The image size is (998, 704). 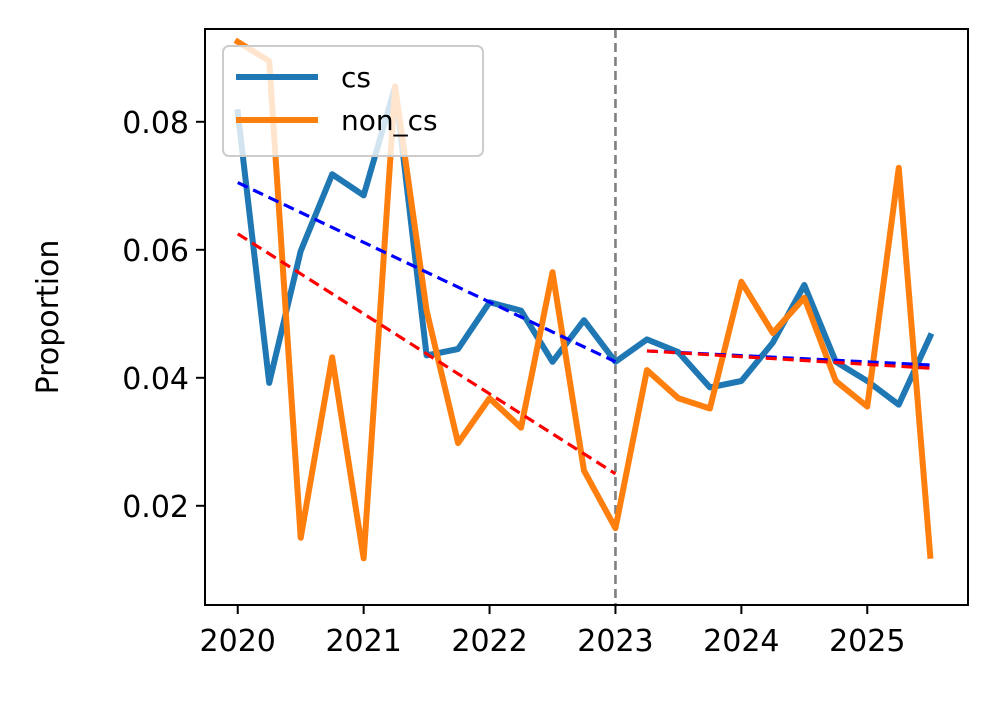 What do you see at coordinates (238, 641) in the screenshot?
I see `x-tick-label: 2020` at bounding box center [238, 641].